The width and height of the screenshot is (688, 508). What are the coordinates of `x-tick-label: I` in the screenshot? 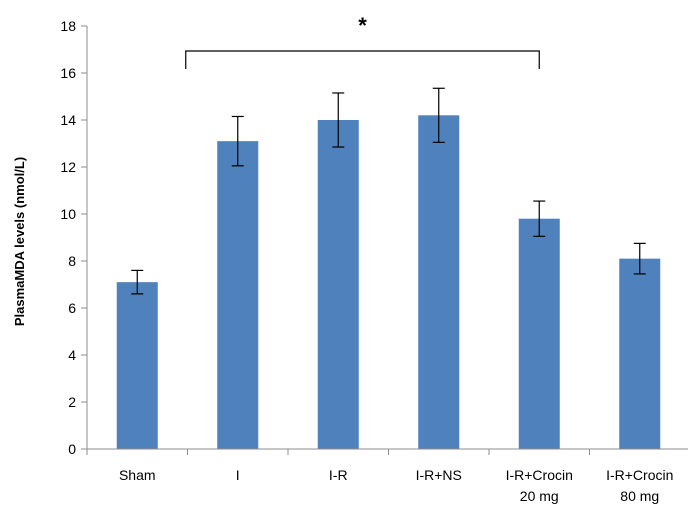 It's located at (238, 475).